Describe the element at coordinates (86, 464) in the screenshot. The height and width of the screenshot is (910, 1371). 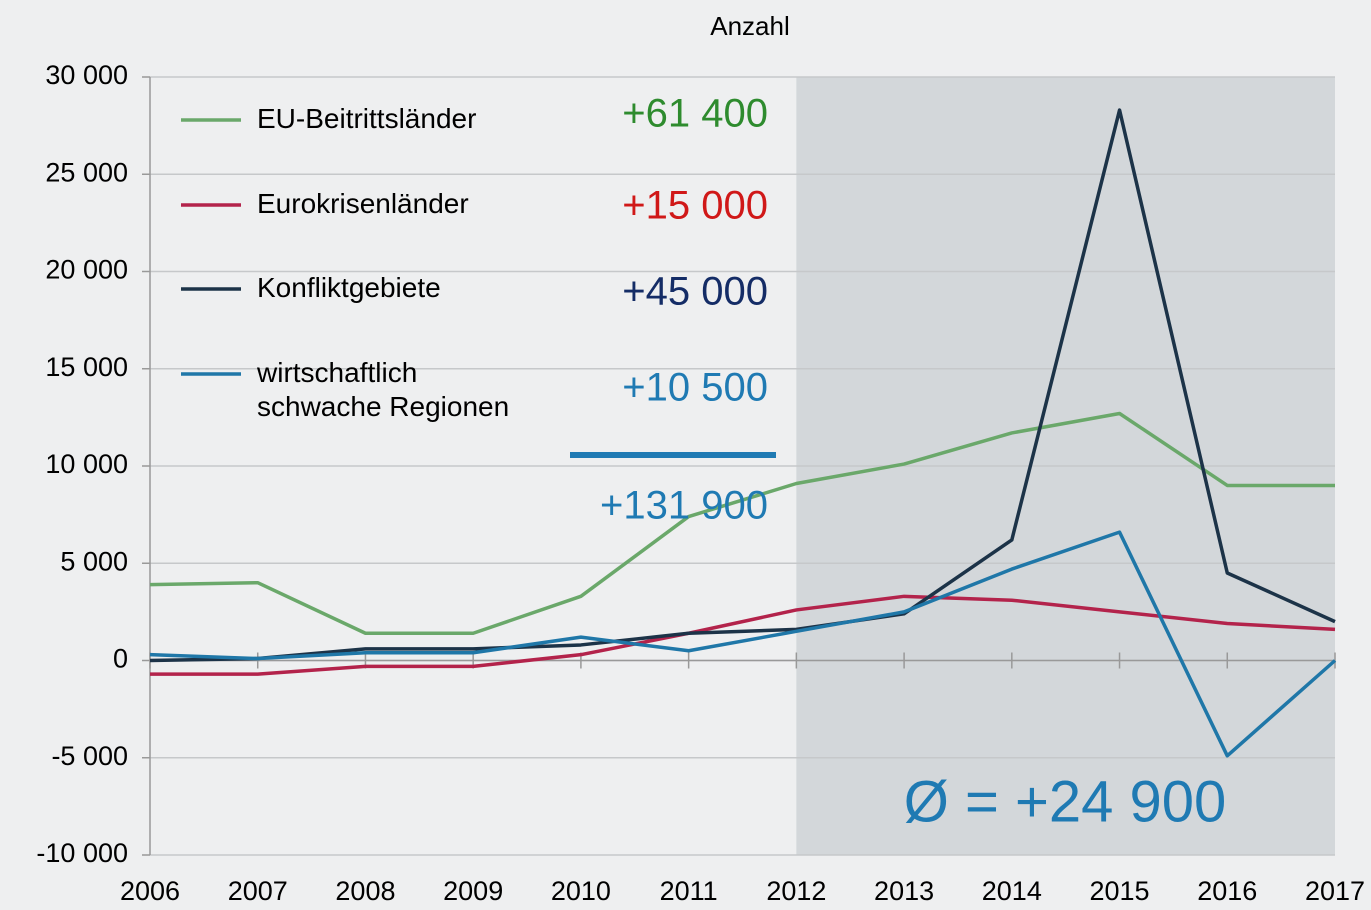
I see `y-tick-label: 10 000` at that location.